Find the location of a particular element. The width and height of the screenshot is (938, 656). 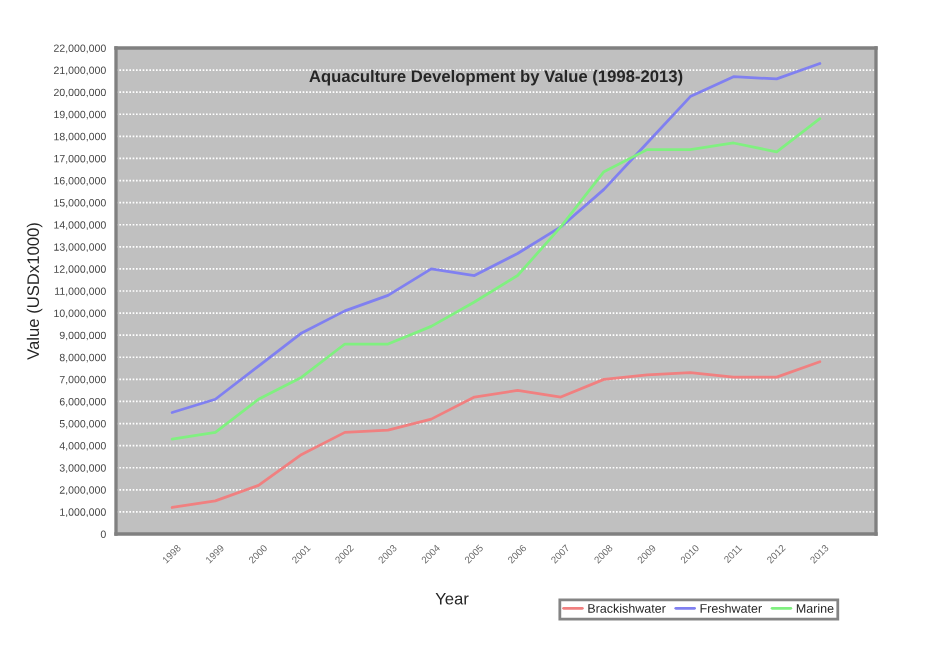

text: Aquaculture Development by Value (1998-2013) is located at coordinates (496, 77).